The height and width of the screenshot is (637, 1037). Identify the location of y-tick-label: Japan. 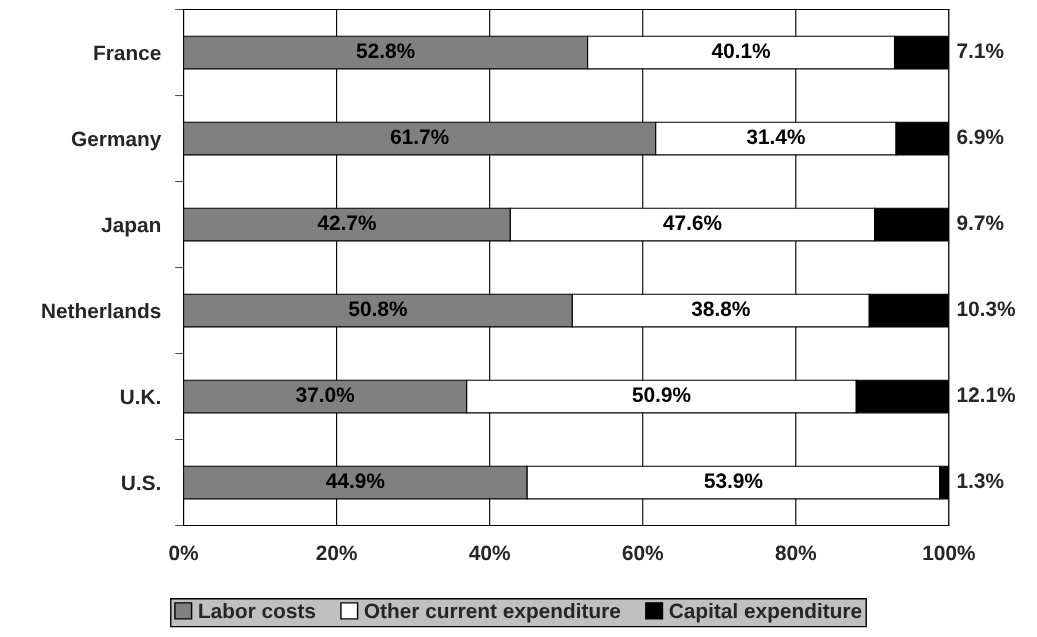
(131, 227).